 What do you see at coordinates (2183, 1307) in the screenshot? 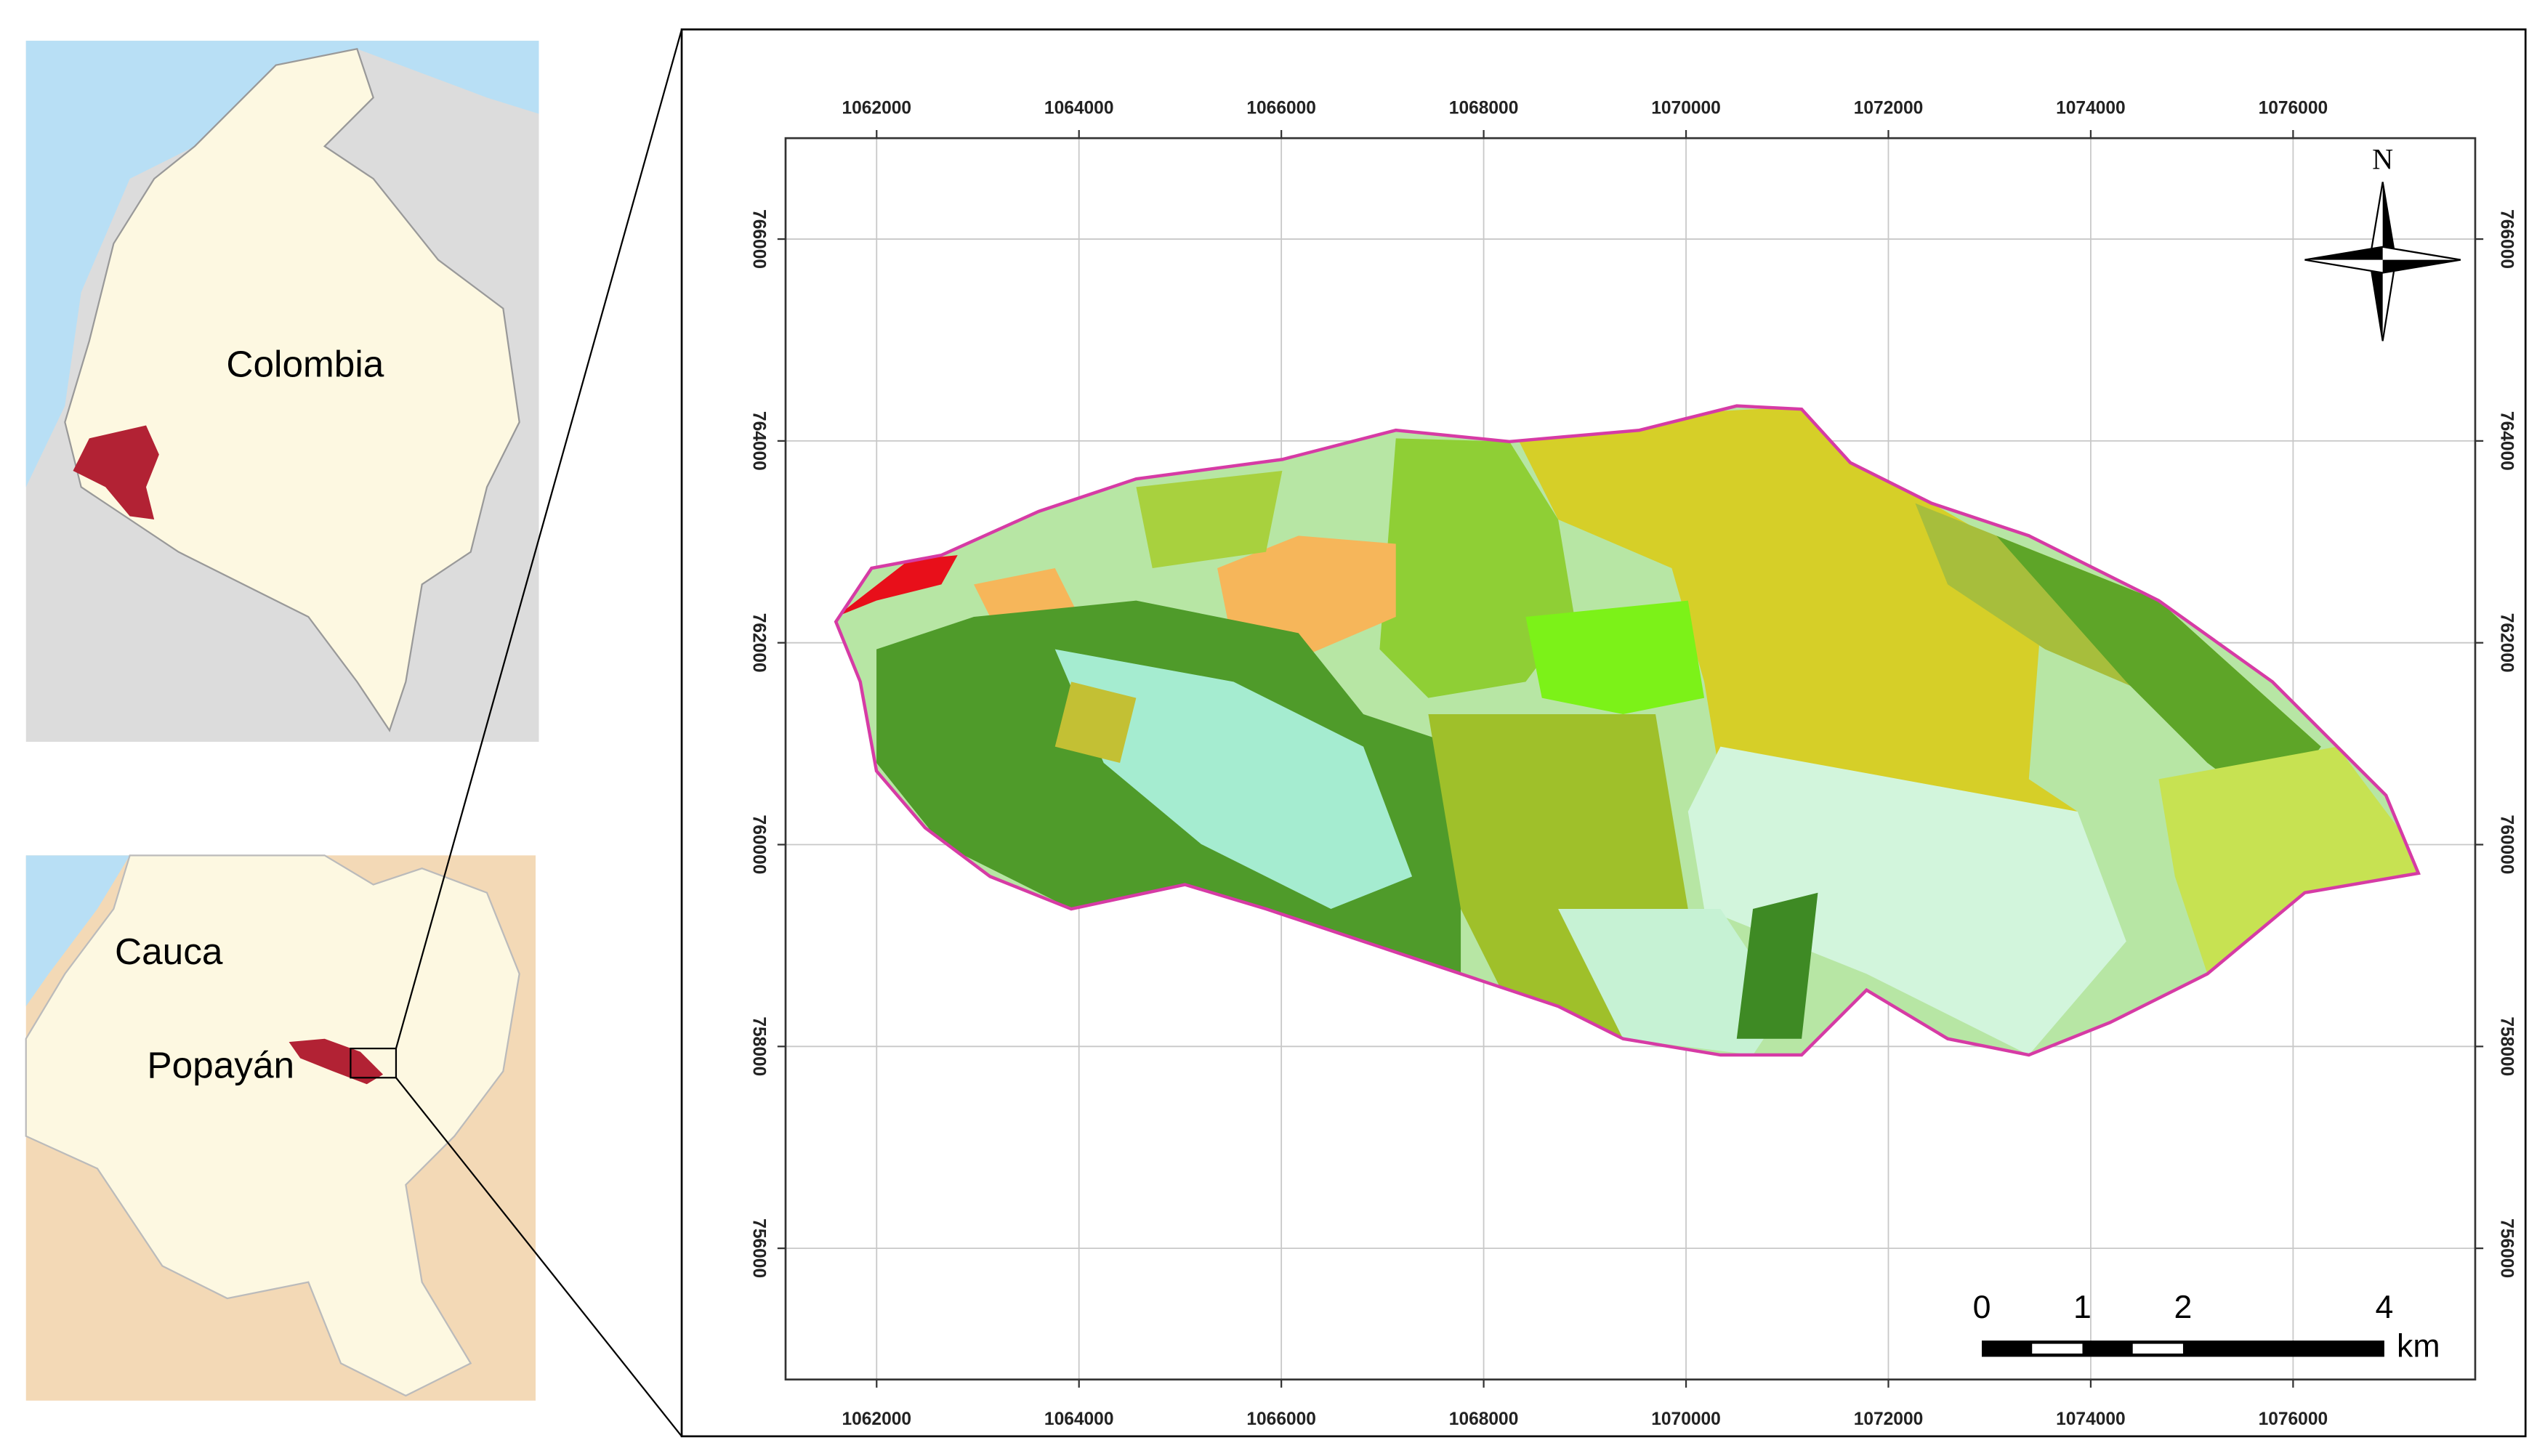
I see `scale-label: 2` at bounding box center [2183, 1307].